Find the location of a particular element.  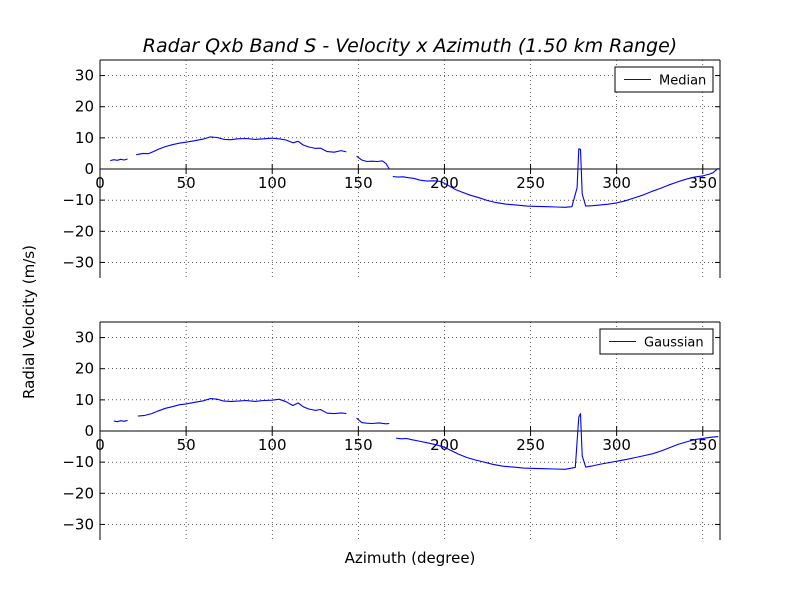

x-tick-label: 200 is located at coordinates (444, 445).